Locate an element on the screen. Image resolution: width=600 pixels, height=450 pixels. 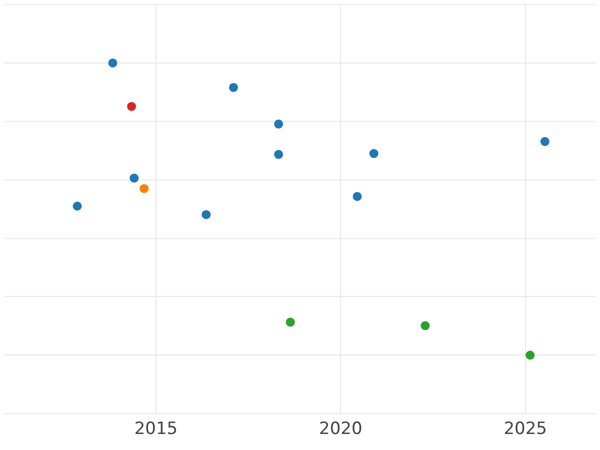
x-tick-label: 2025 is located at coordinates (525, 429).